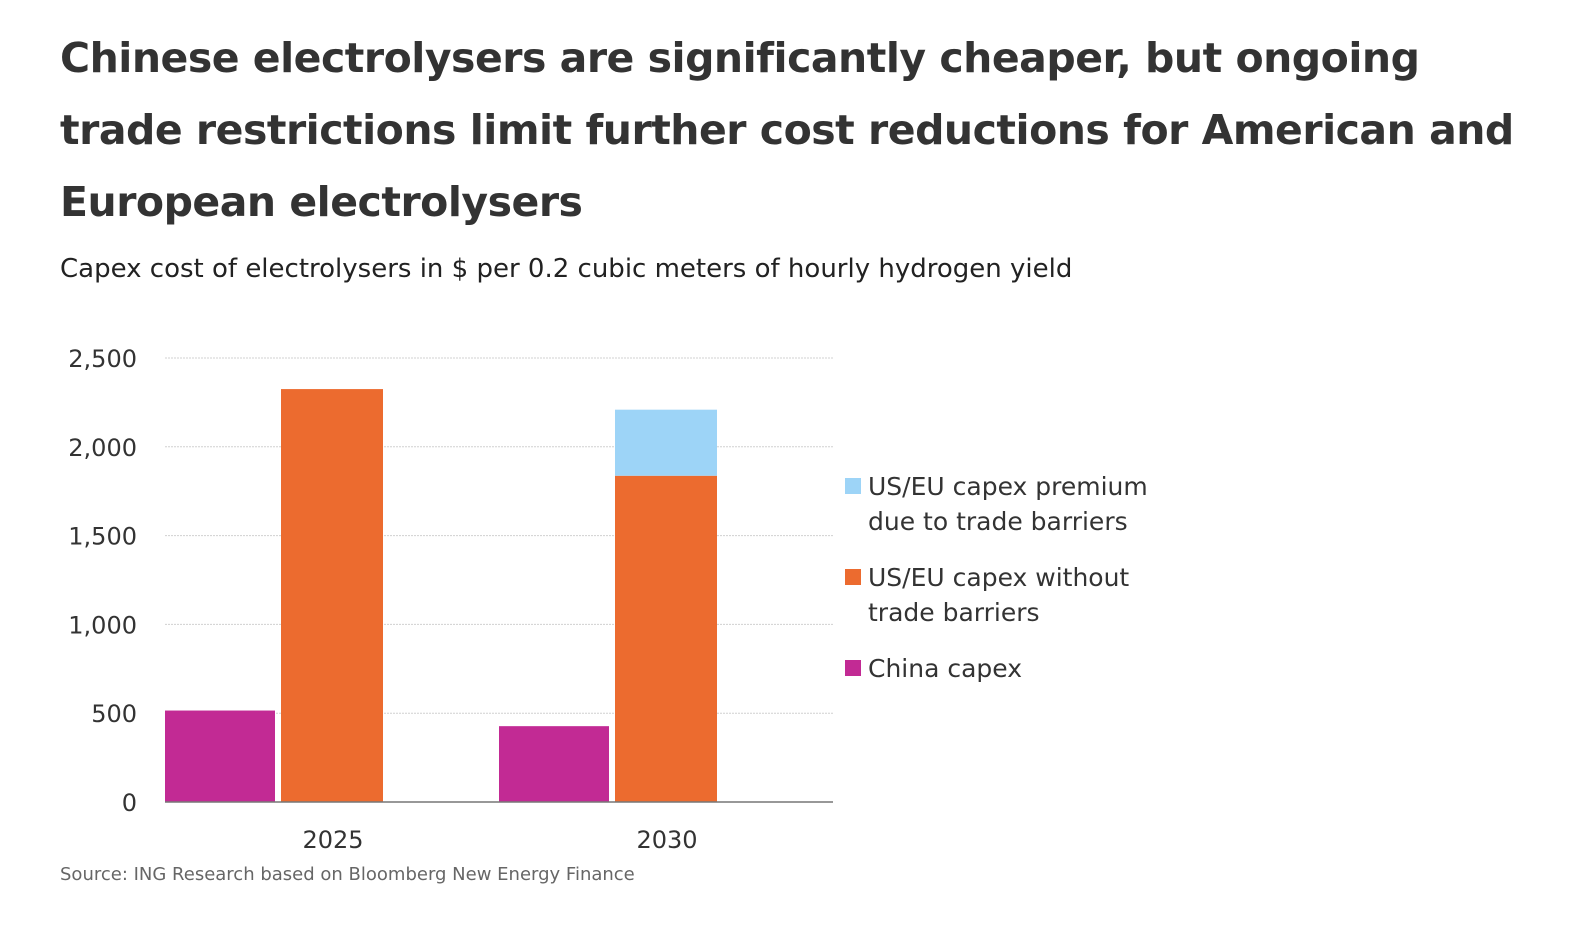 This screenshot has width=1590, height=934. I want to click on legend-label: US/EU capex without, so click(998, 577).